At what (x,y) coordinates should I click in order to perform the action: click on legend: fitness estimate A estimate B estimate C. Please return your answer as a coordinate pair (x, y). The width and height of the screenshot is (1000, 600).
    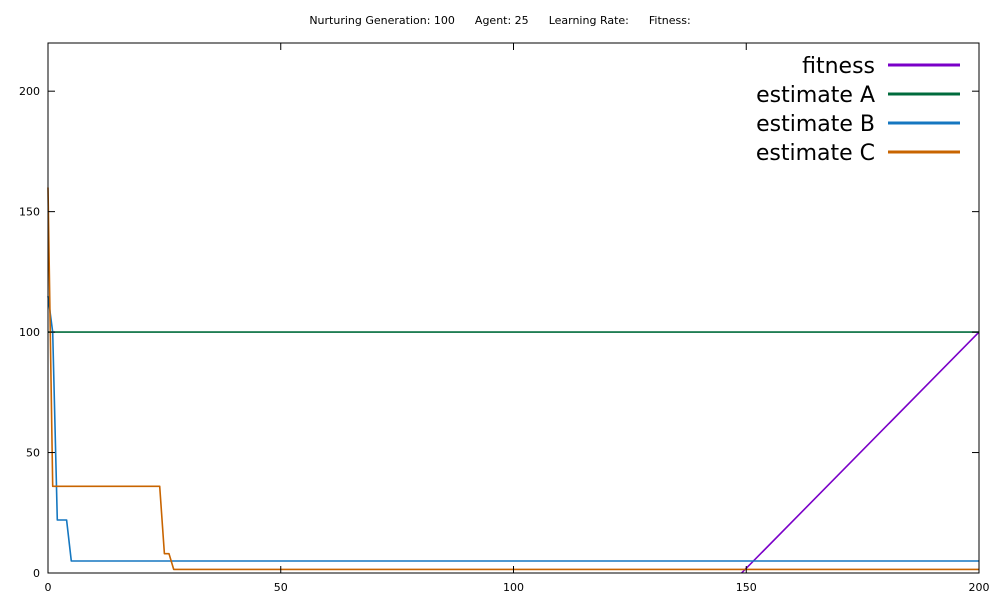
    Looking at the image, I should click on (858, 110).